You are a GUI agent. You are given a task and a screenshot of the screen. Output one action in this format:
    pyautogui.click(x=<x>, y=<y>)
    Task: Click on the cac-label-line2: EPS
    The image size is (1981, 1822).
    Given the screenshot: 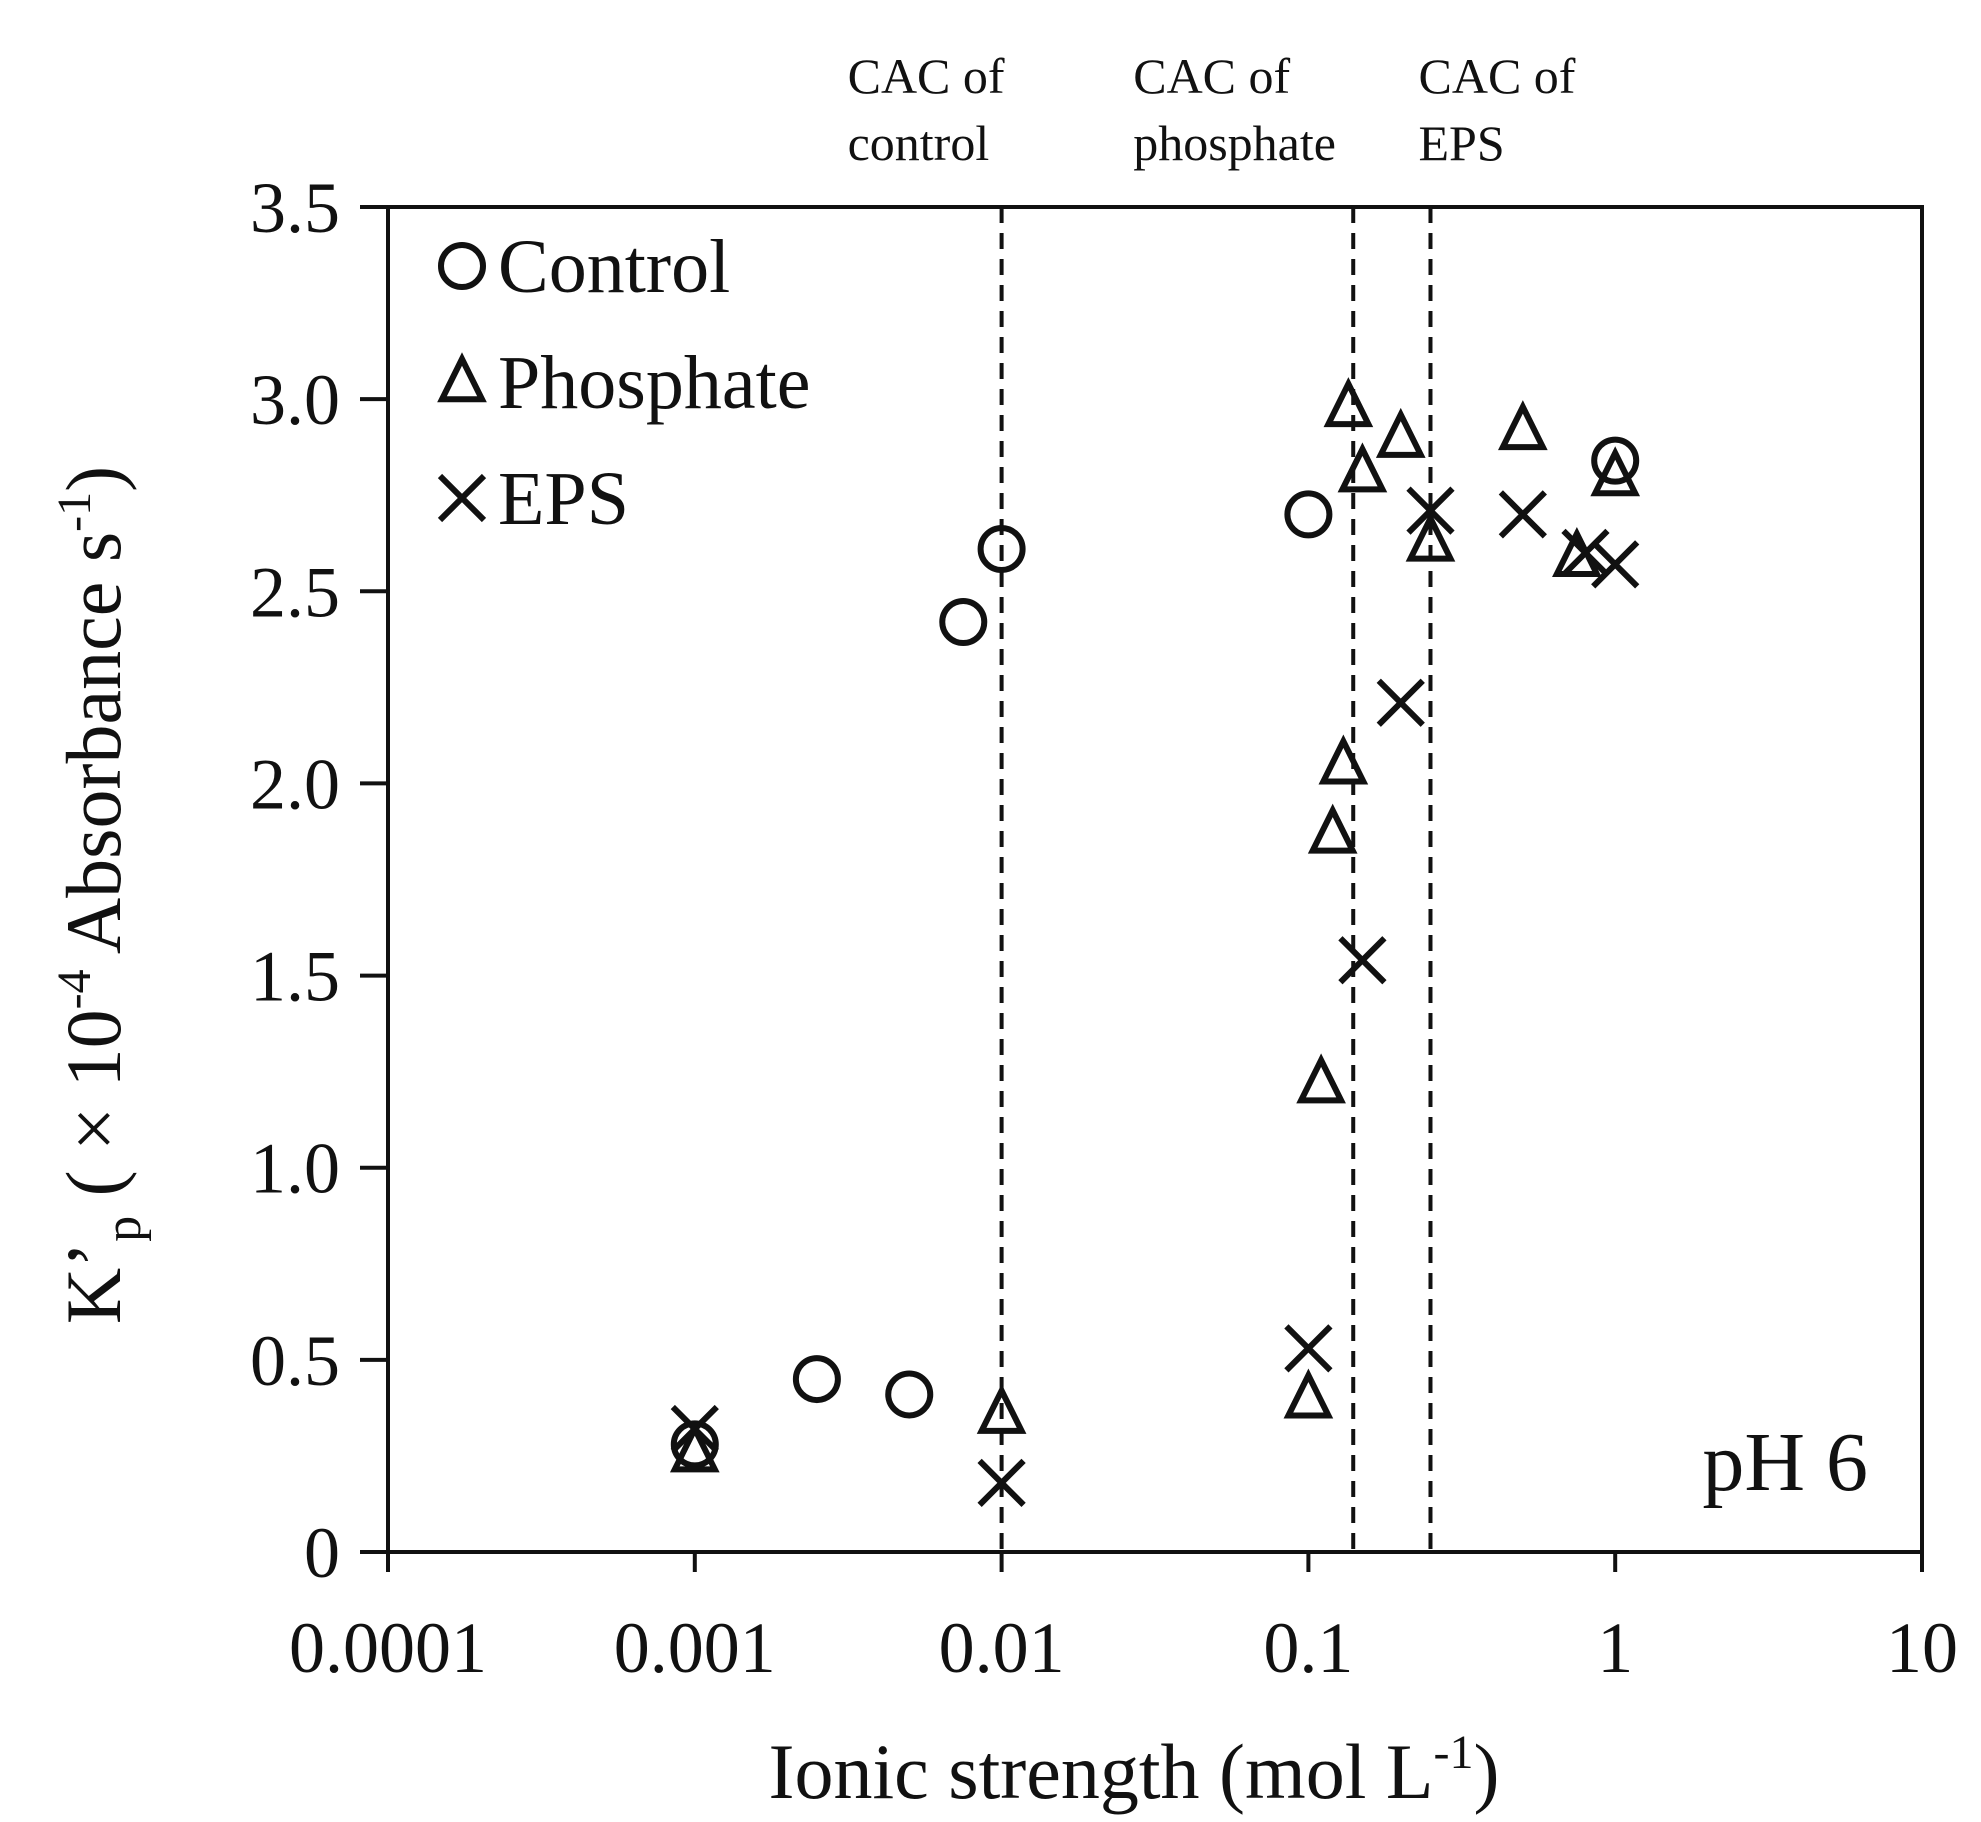 What is the action you would take?
    pyautogui.click(x=1461, y=143)
    